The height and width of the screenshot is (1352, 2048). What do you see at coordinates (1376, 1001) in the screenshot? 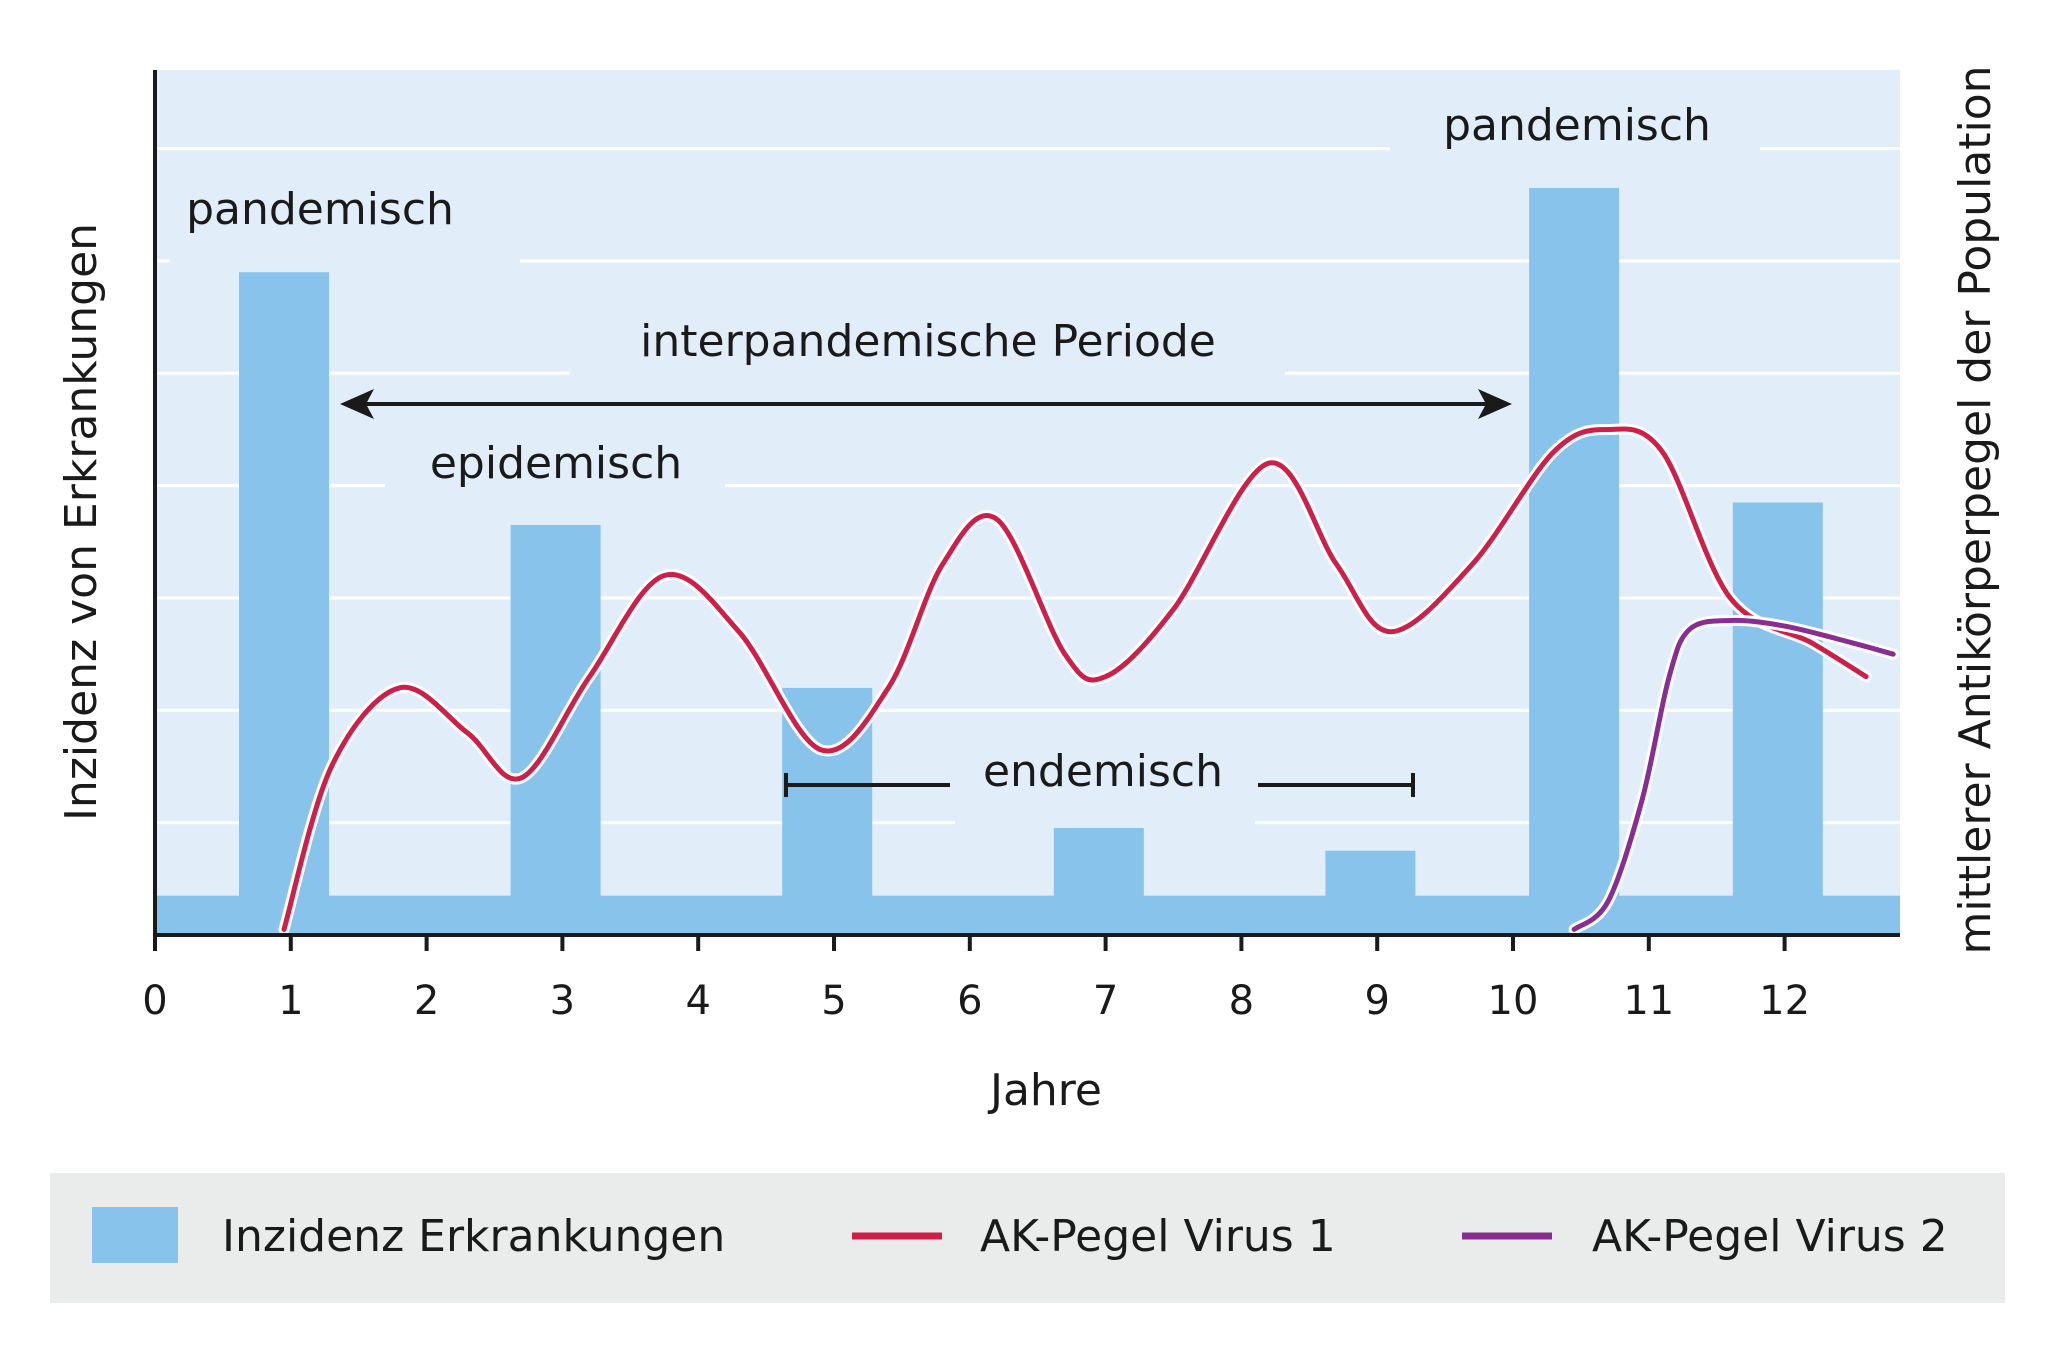
I see `x-tick-label: 9` at bounding box center [1376, 1001].